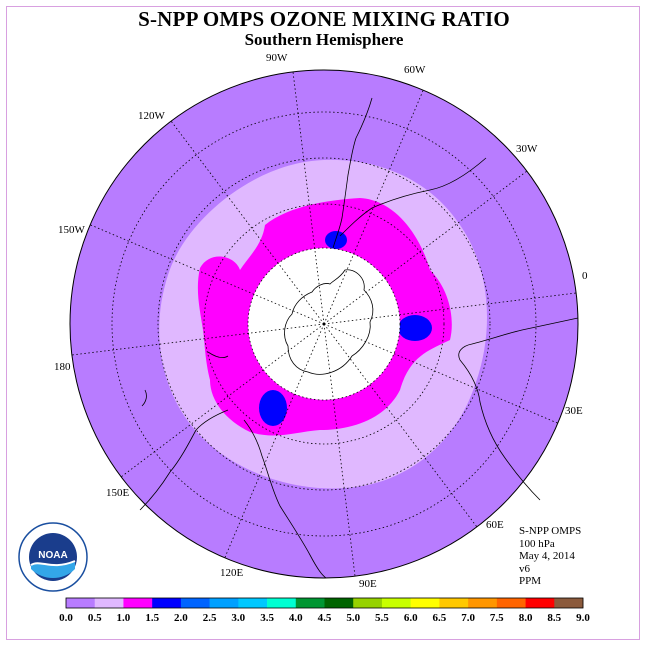  What do you see at coordinates (440, 618) in the screenshot?
I see `colorbar-tick-label: 6.5` at bounding box center [440, 618].